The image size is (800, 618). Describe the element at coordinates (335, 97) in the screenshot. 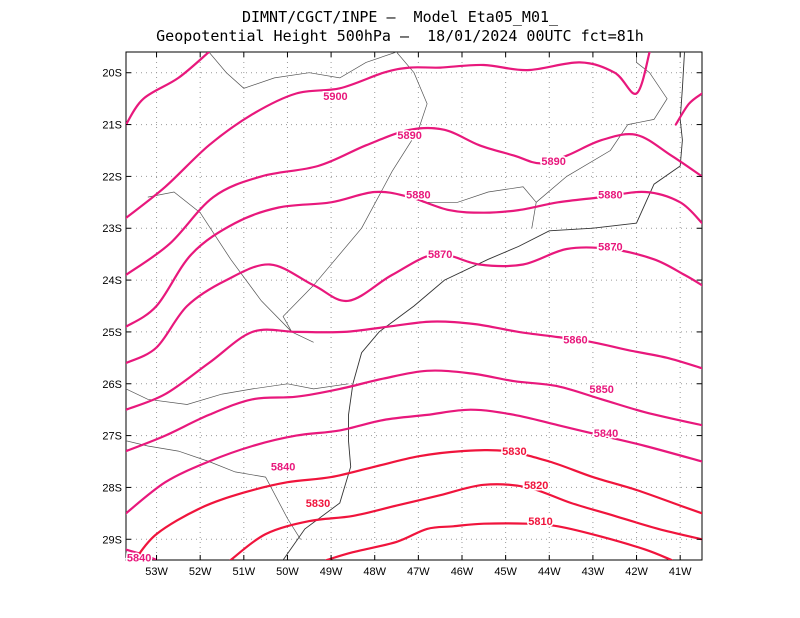

I see `contour-label: 5900` at that location.